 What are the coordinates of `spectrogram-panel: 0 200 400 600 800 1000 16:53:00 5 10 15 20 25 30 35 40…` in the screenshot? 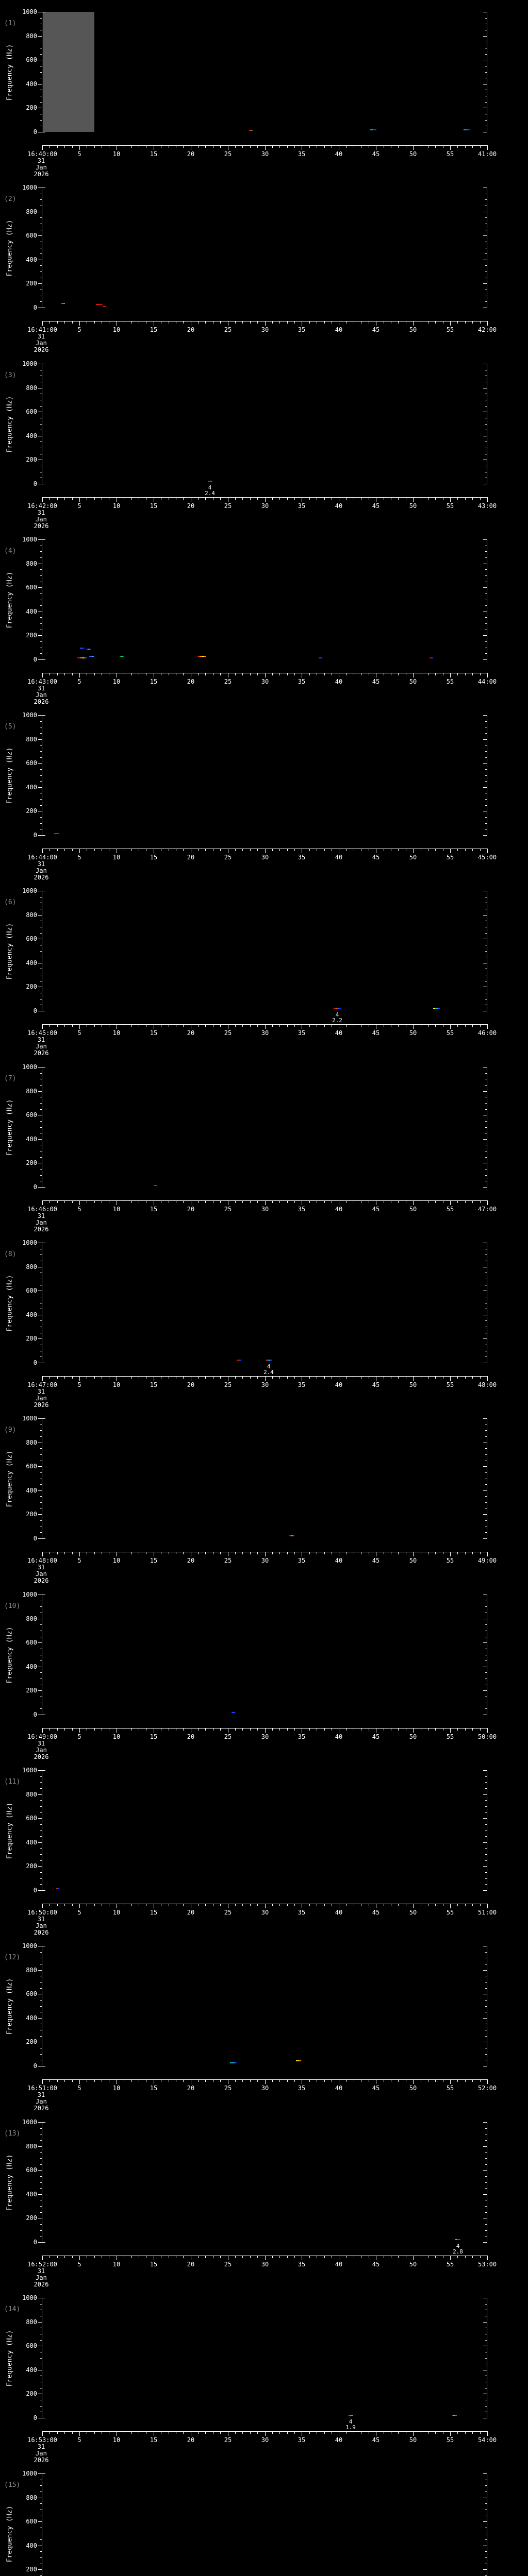 It's located at (264, 2375).